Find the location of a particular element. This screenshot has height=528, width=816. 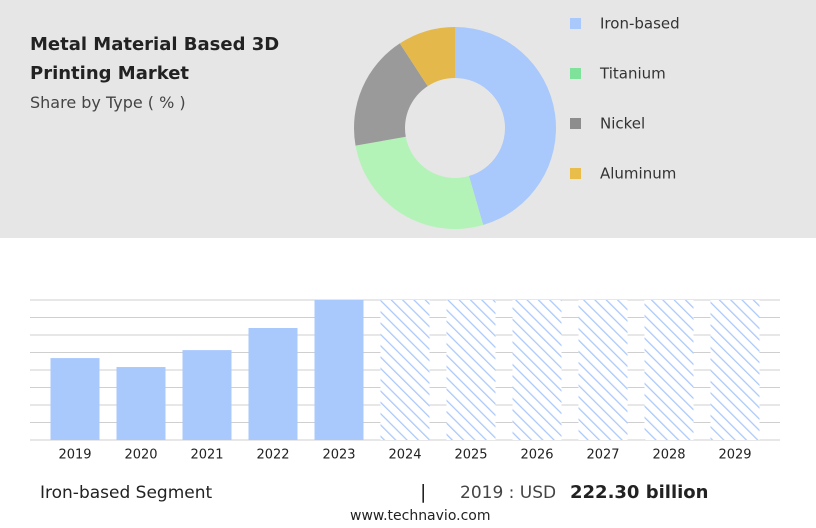

legend-label: Nickel is located at coordinates (622, 124).